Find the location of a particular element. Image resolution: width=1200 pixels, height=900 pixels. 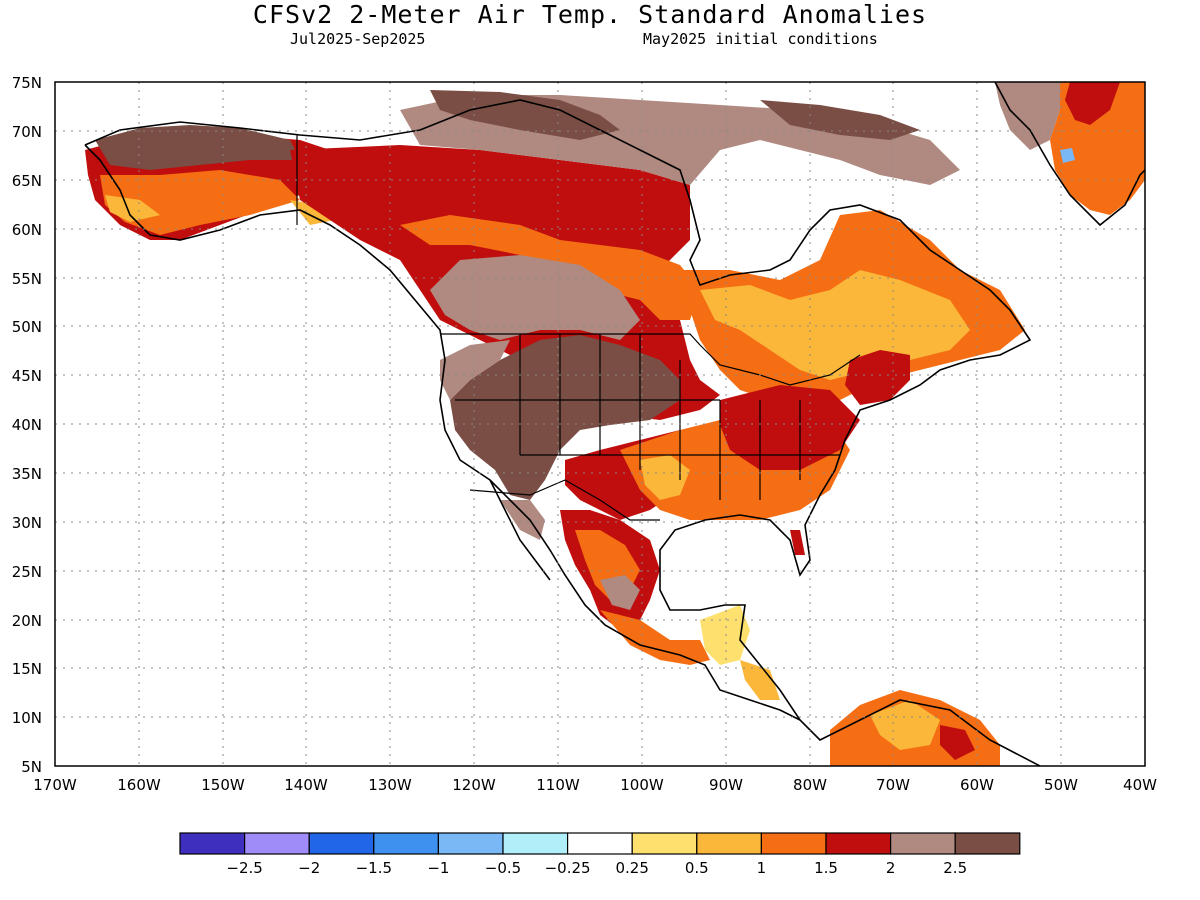

lat-label: 40N is located at coordinates (27, 425).